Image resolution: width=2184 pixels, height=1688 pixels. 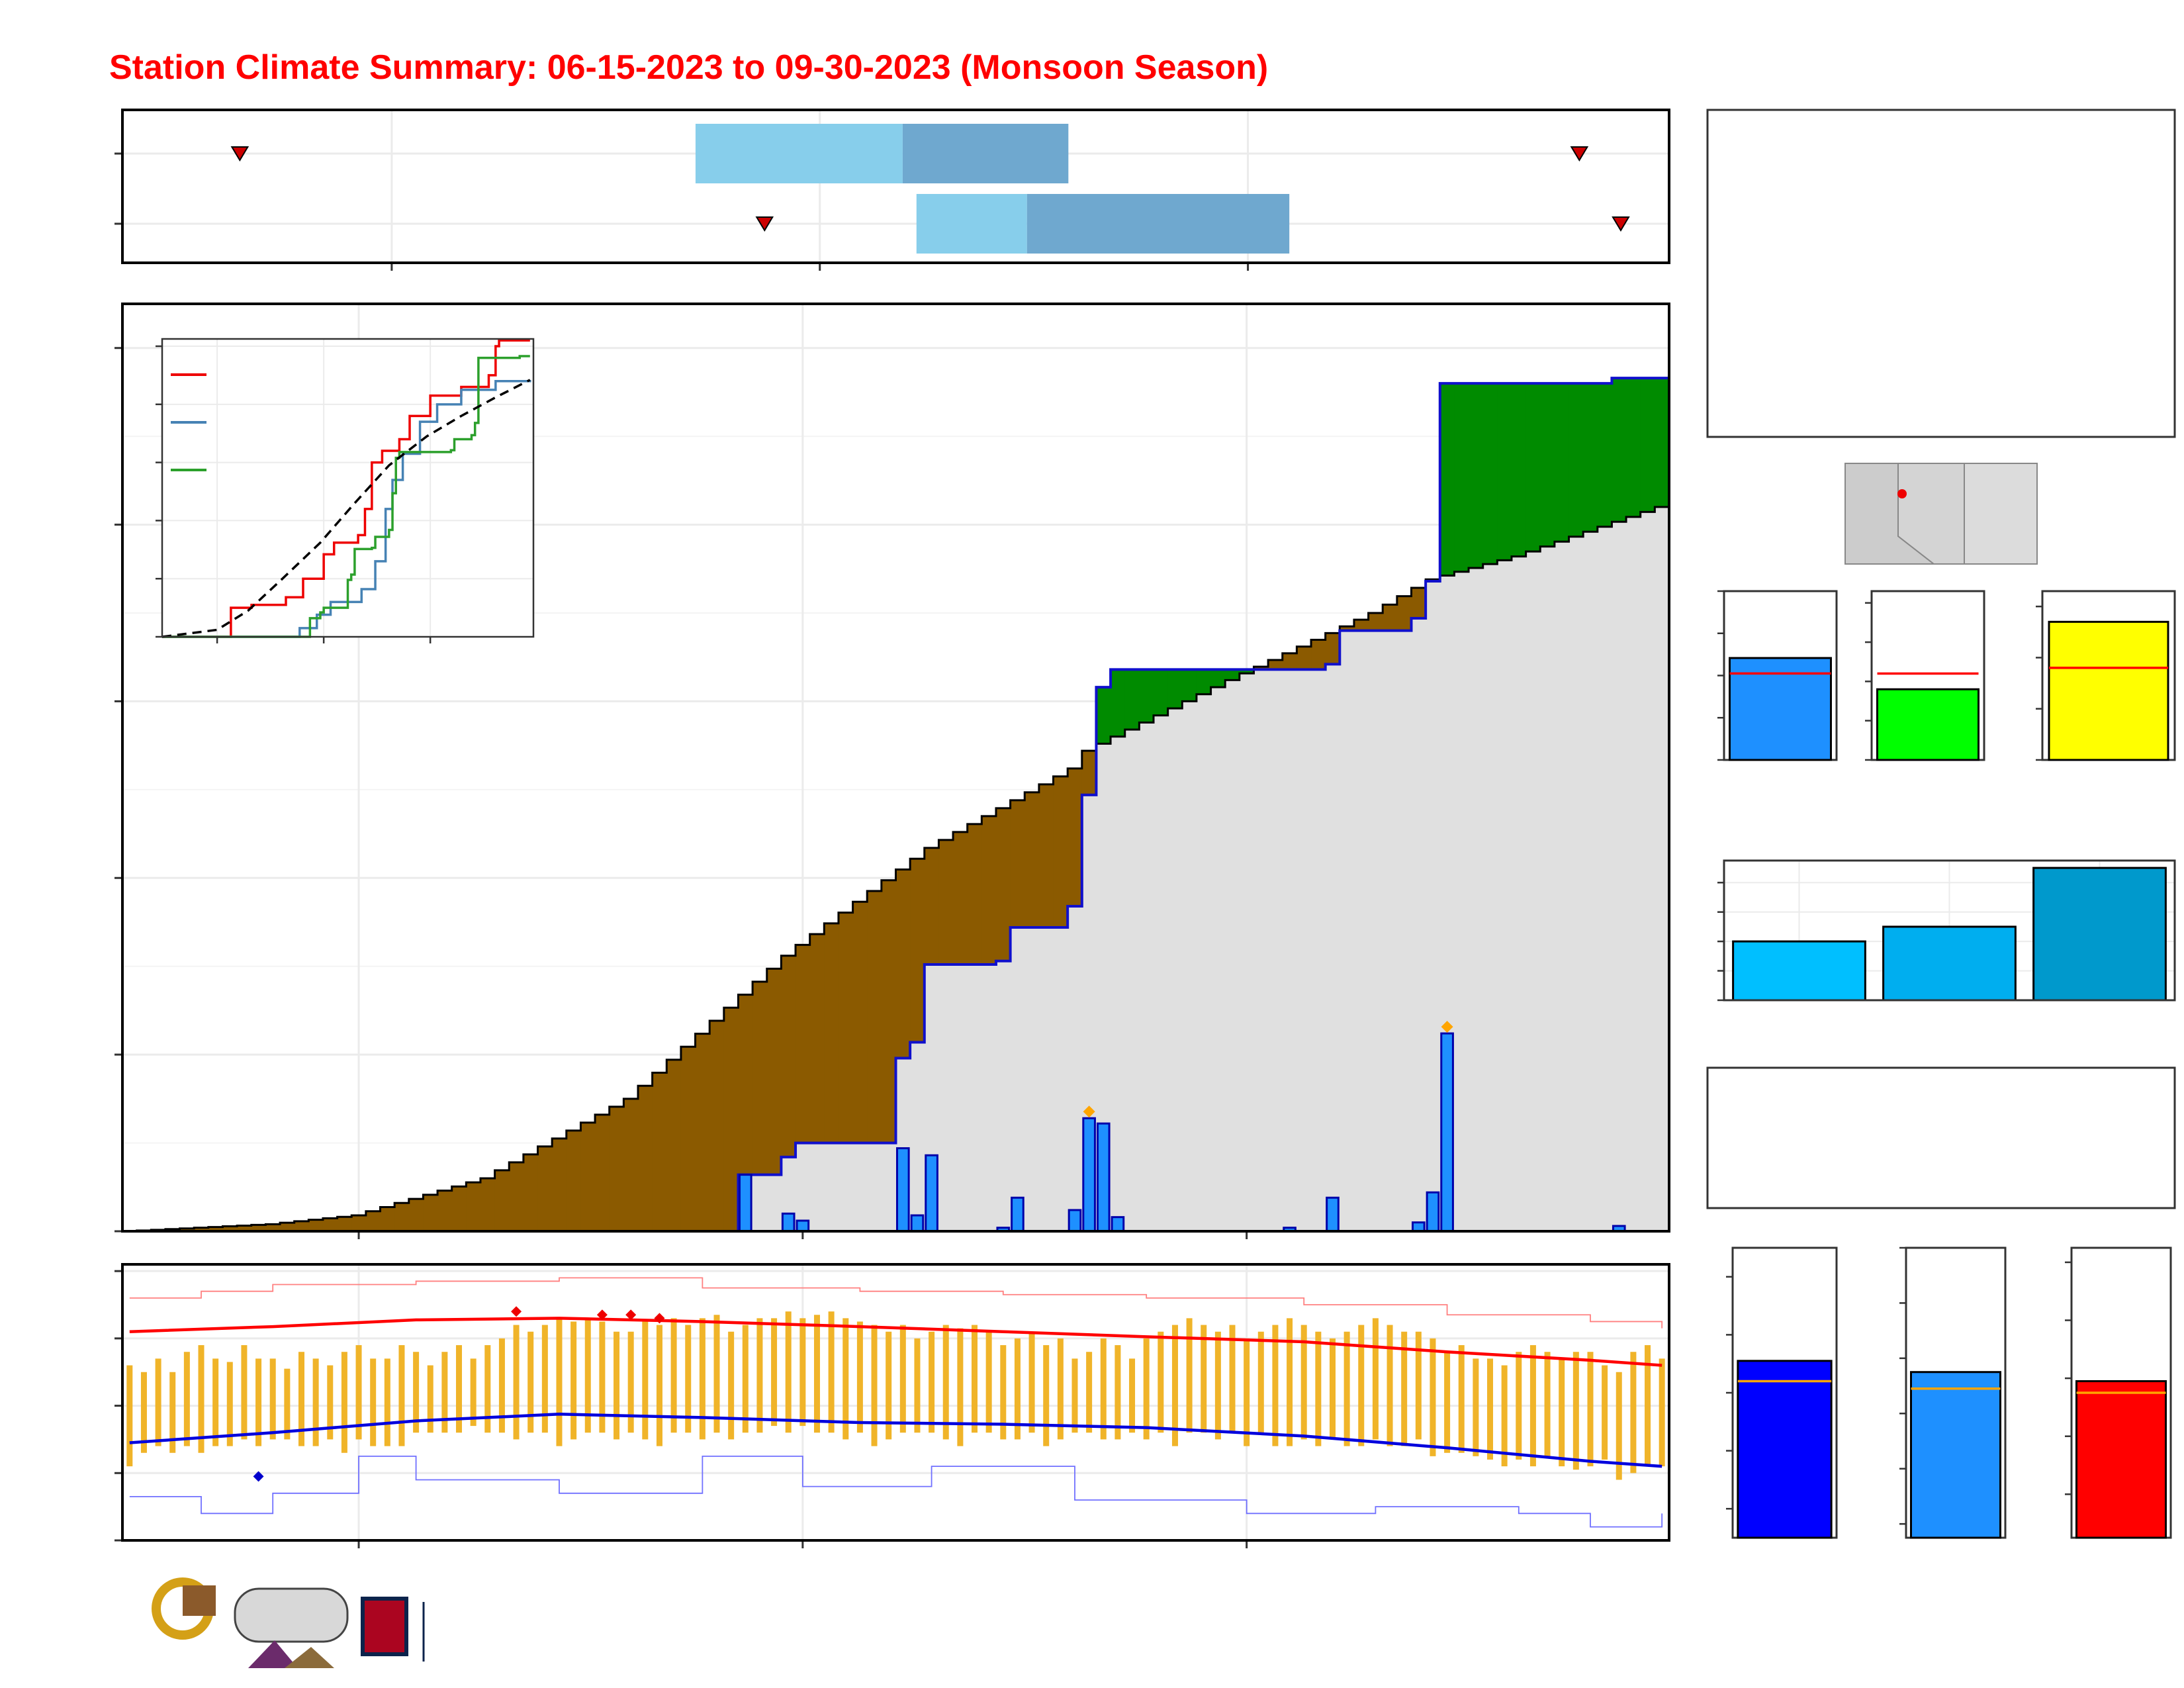 I want to click on dry-spells-box, so click(x=1941, y=1137).